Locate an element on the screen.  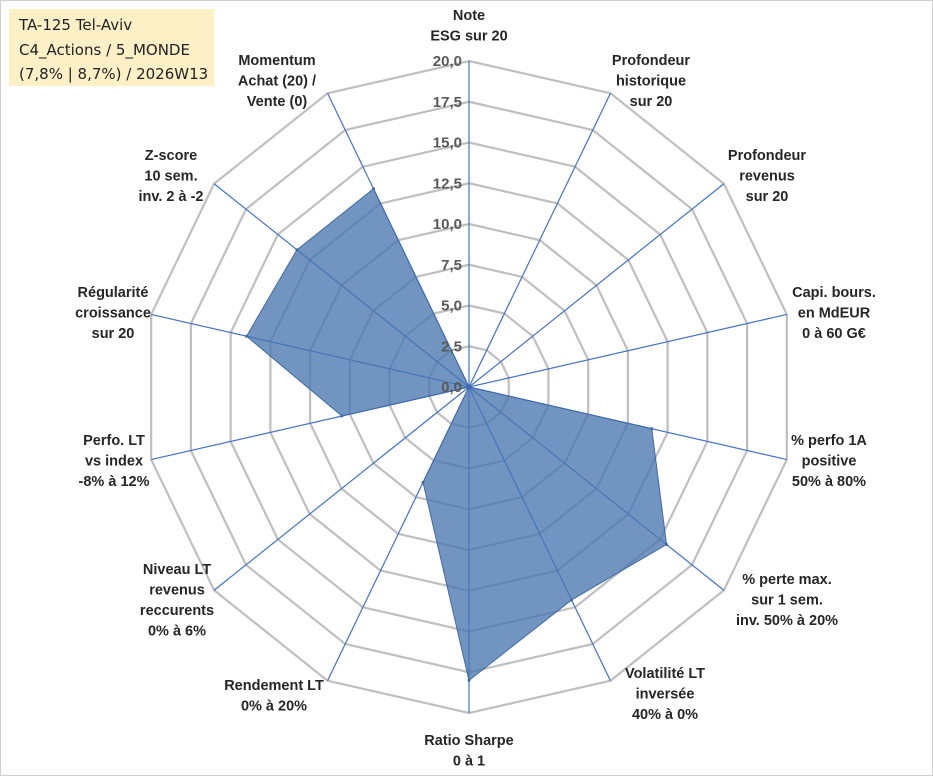
tick-label-7: 17,5 is located at coordinates (447, 102).